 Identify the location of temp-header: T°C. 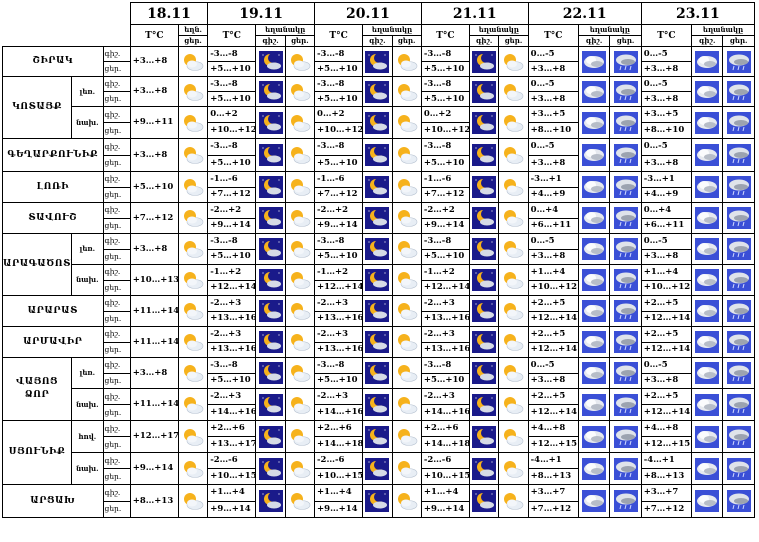
(339, 35).